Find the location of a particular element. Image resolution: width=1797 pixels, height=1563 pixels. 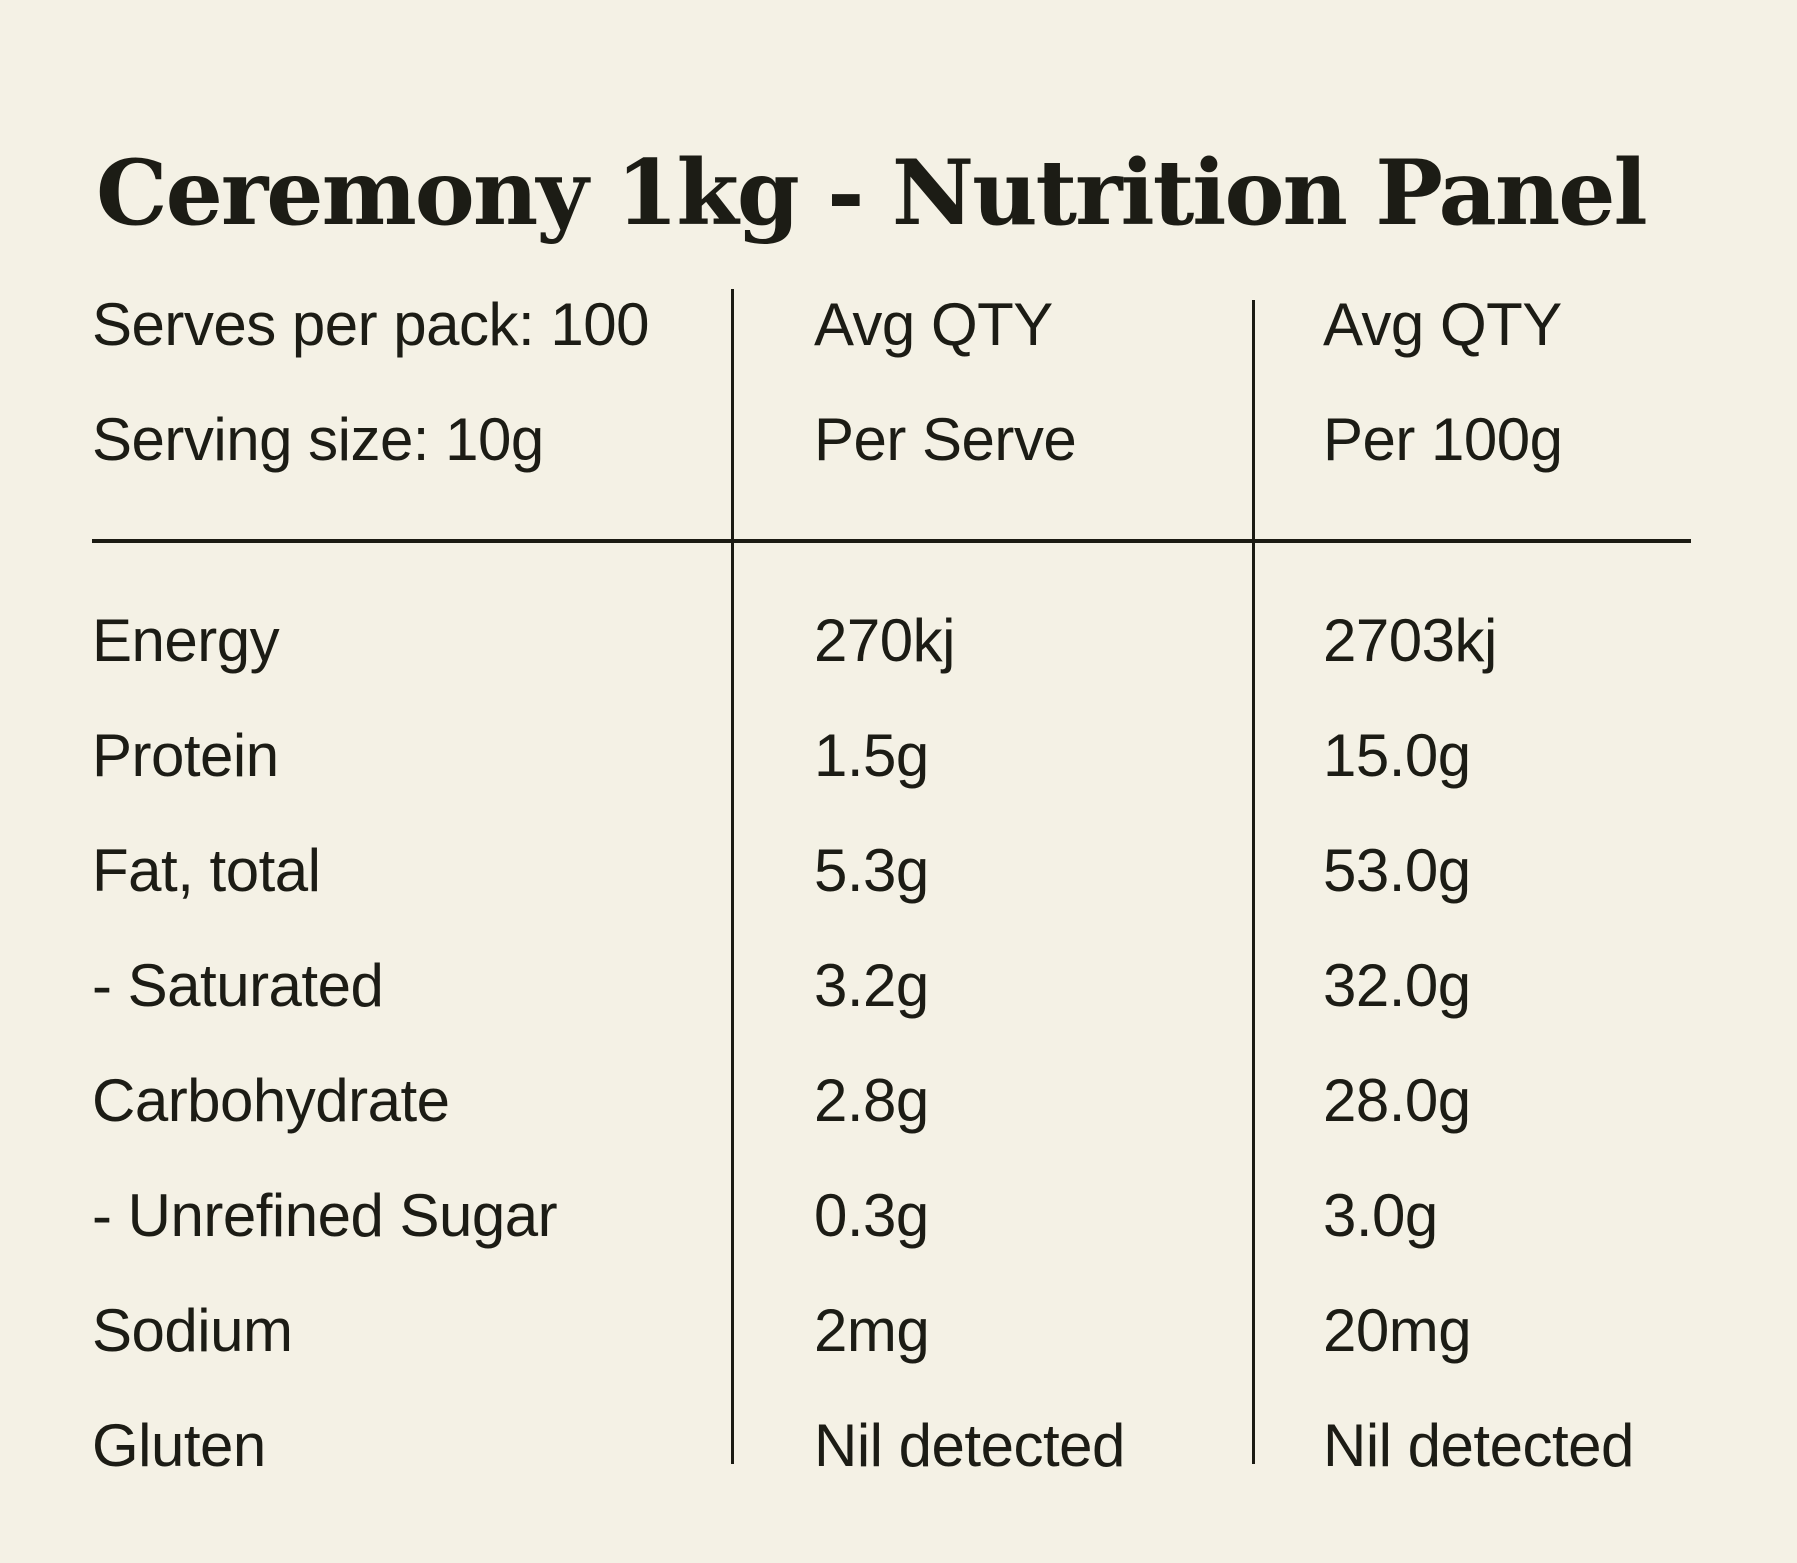

value-per-serve: 0.3g is located at coordinates (871, 1215).